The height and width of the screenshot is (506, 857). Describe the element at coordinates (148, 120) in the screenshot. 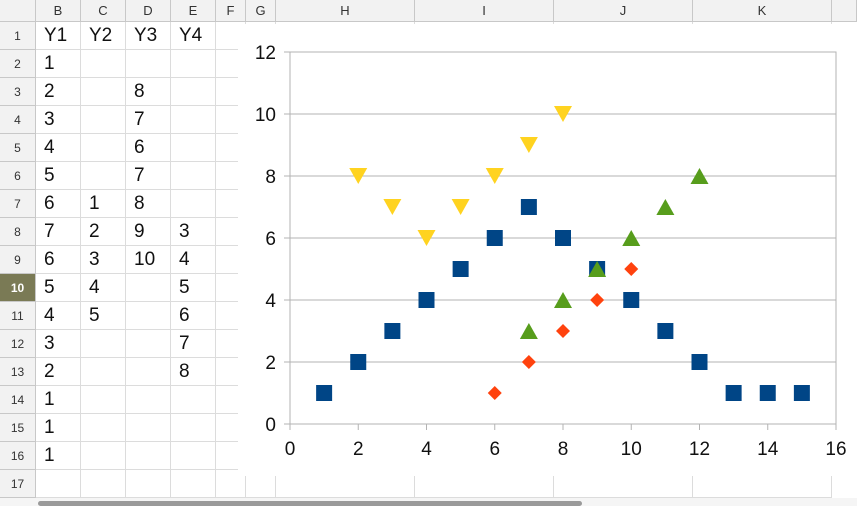

I see `cell-d4: 7` at that location.